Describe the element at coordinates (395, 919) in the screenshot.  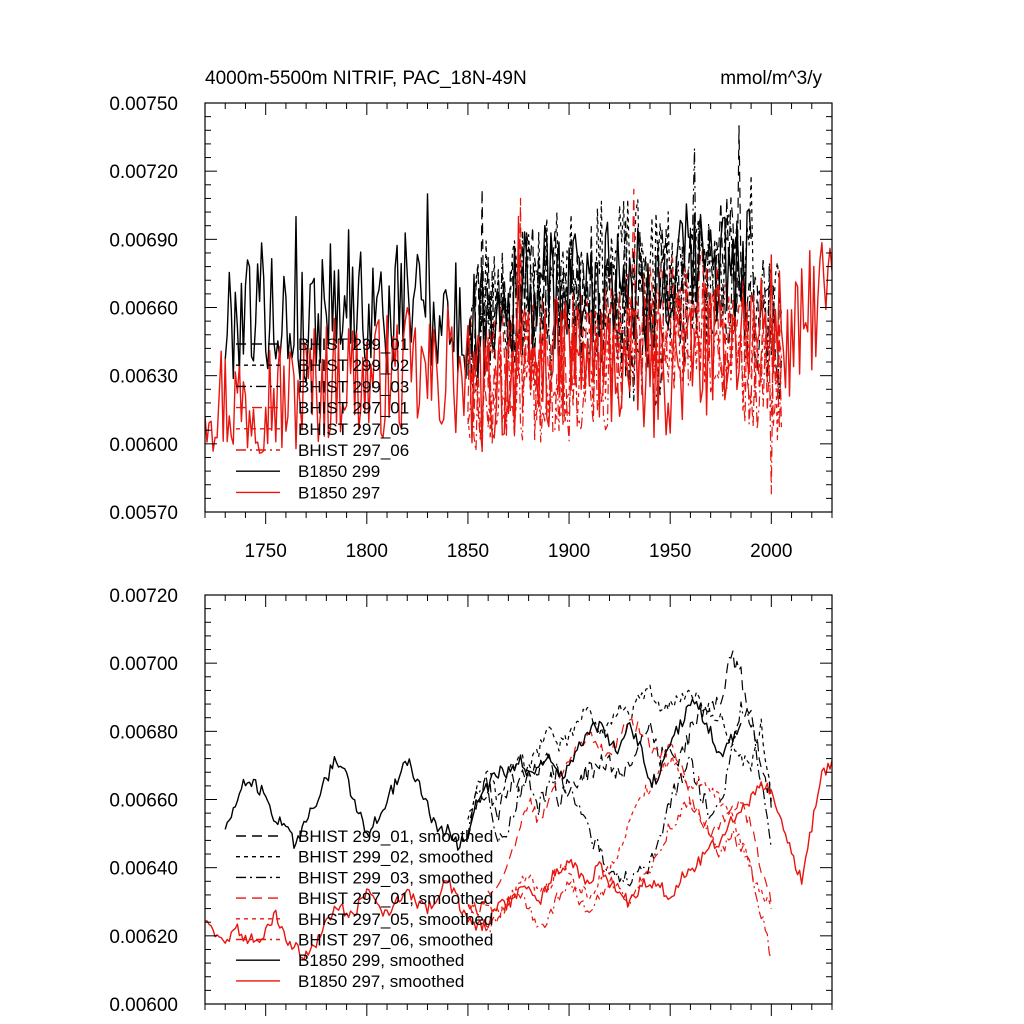
I see `legend-label-5: BHIST 297_05, smoothed` at that location.